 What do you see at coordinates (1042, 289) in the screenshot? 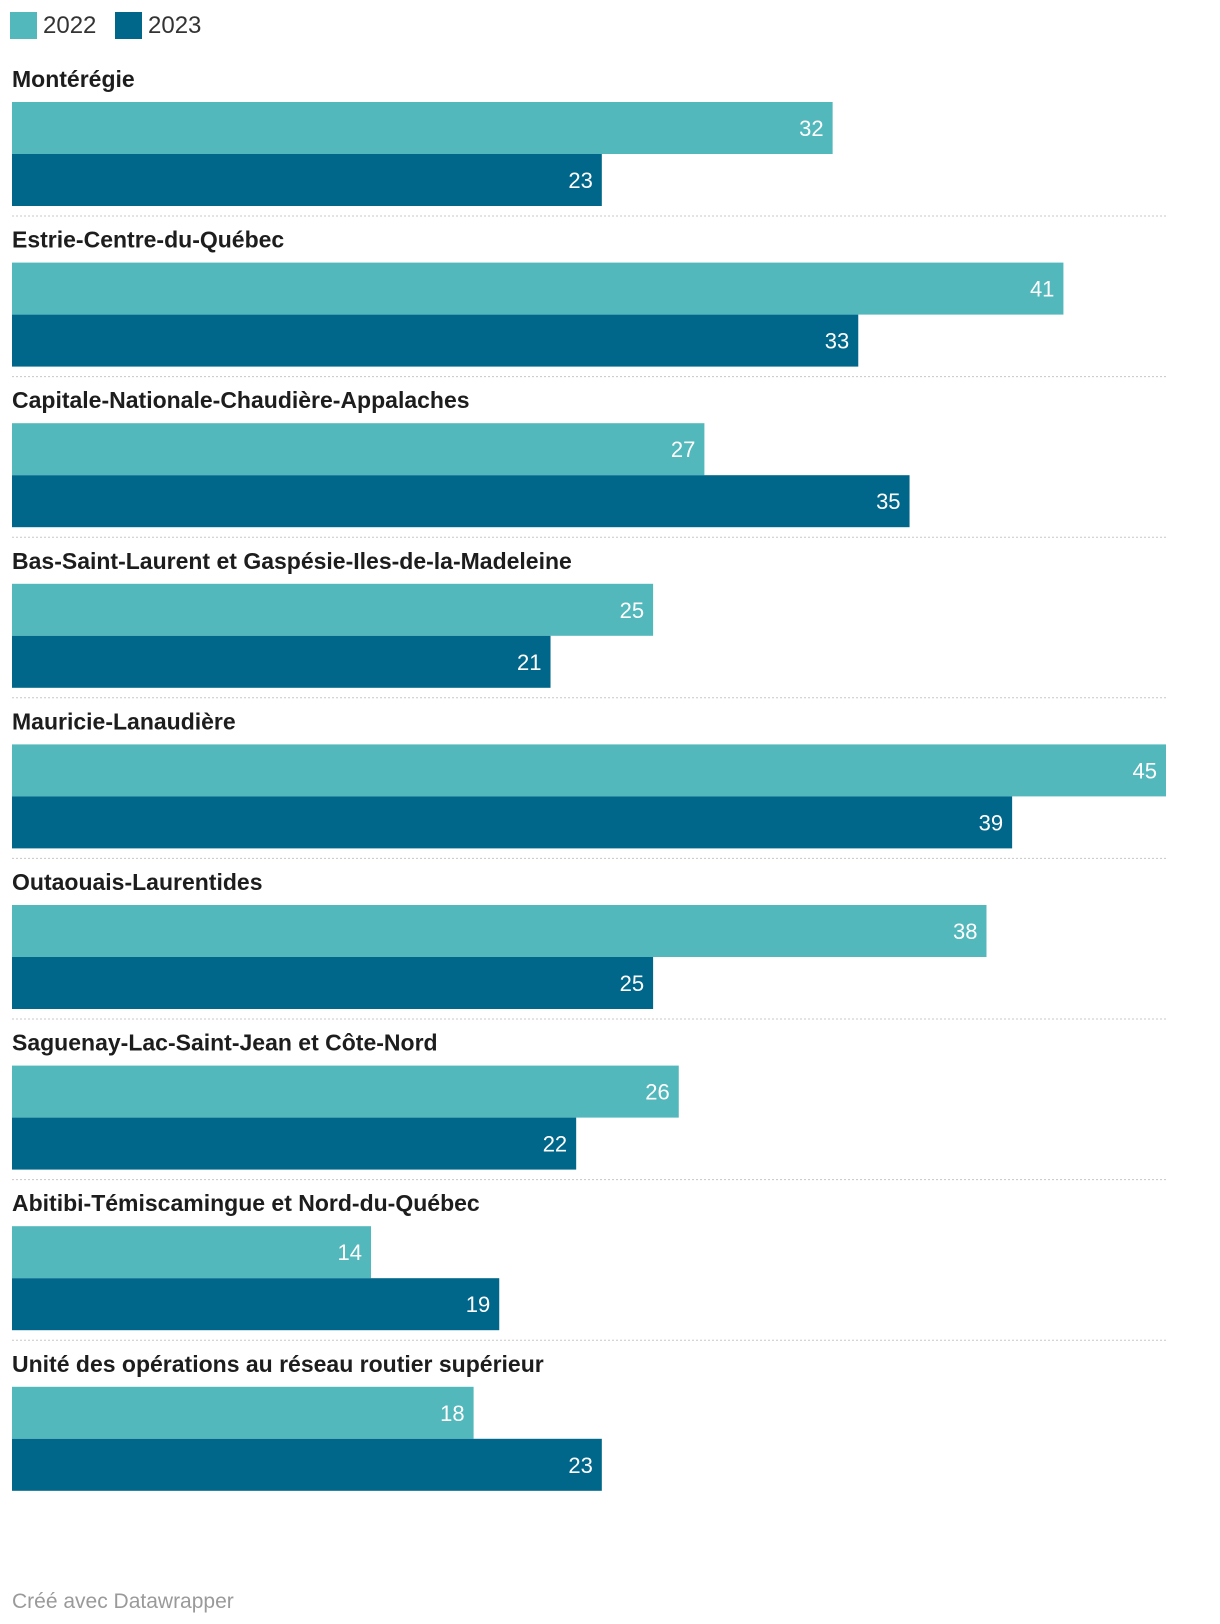
I see `bar-value-label: 41` at bounding box center [1042, 289].